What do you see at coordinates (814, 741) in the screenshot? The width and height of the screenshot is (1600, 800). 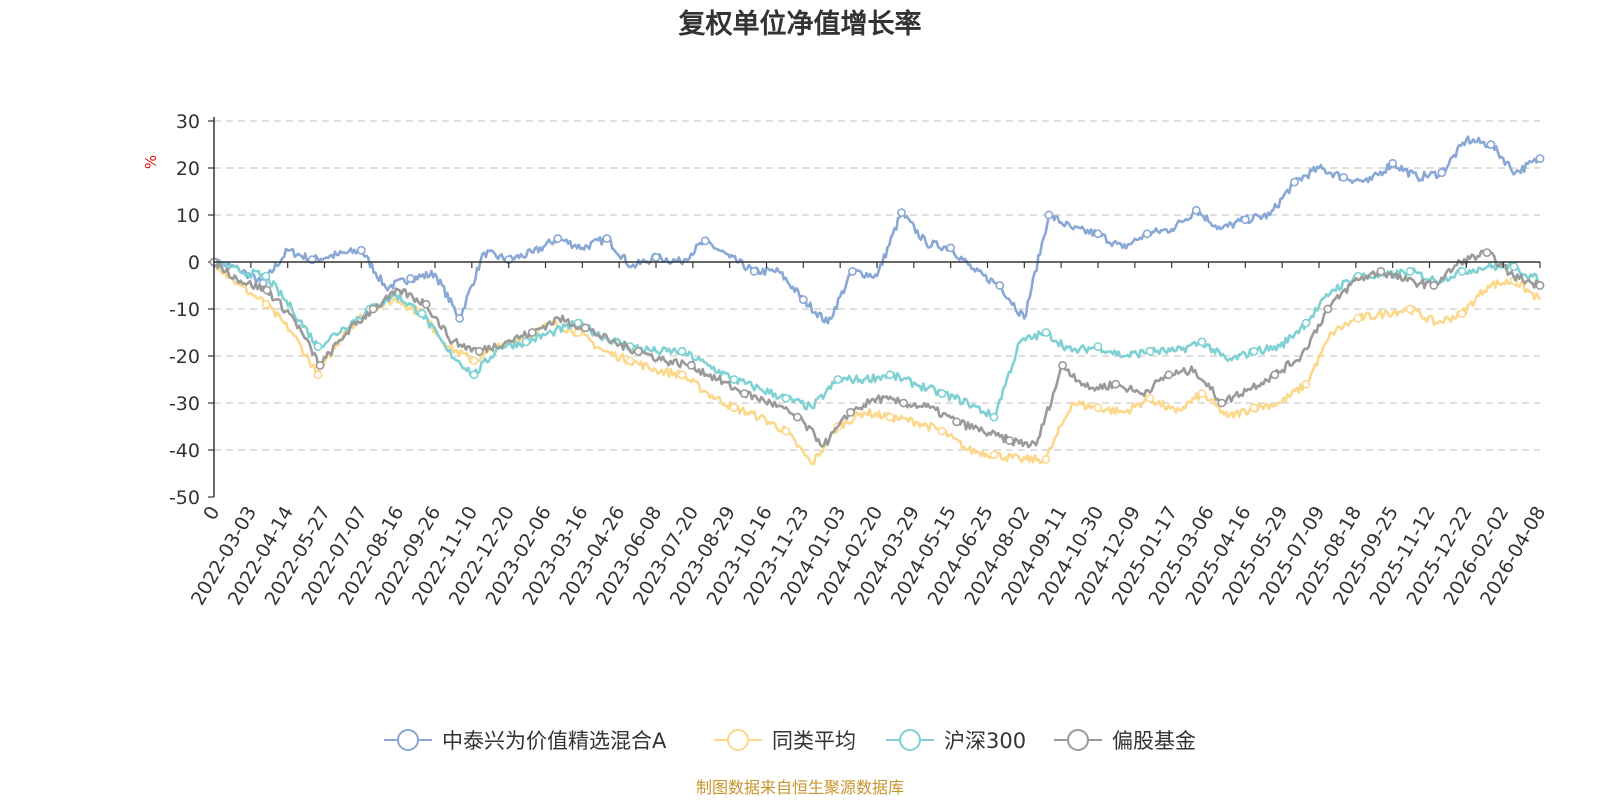 I see `legend-label: 同类平均` at bounding box center [814, 741].